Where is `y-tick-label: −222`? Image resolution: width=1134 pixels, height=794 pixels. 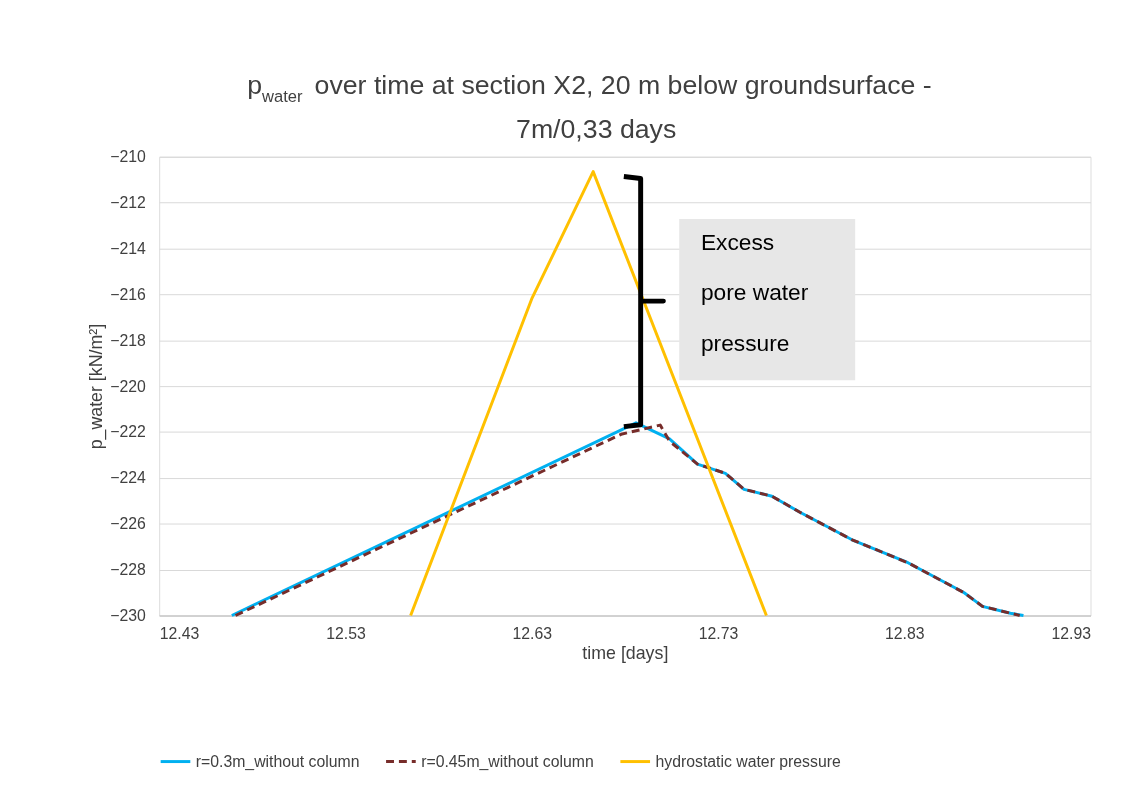
y-tick-label: −222 is located at coordinates (128, 432).